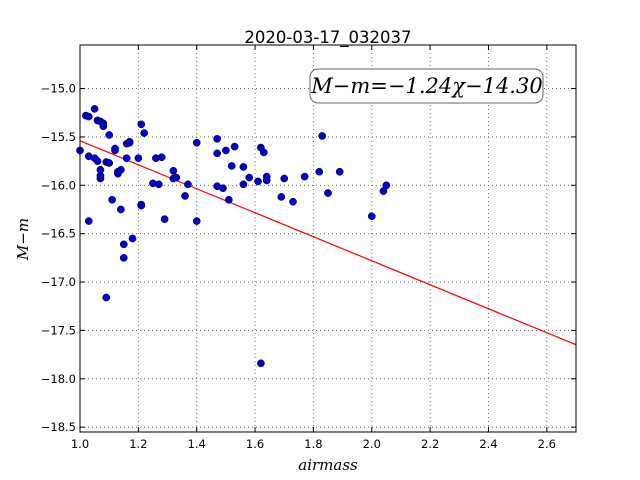  What do you see at coordinates (80, 444) in the screenshot?
I see `x-tick-label: 1.0` at bounding box center [80, 444].